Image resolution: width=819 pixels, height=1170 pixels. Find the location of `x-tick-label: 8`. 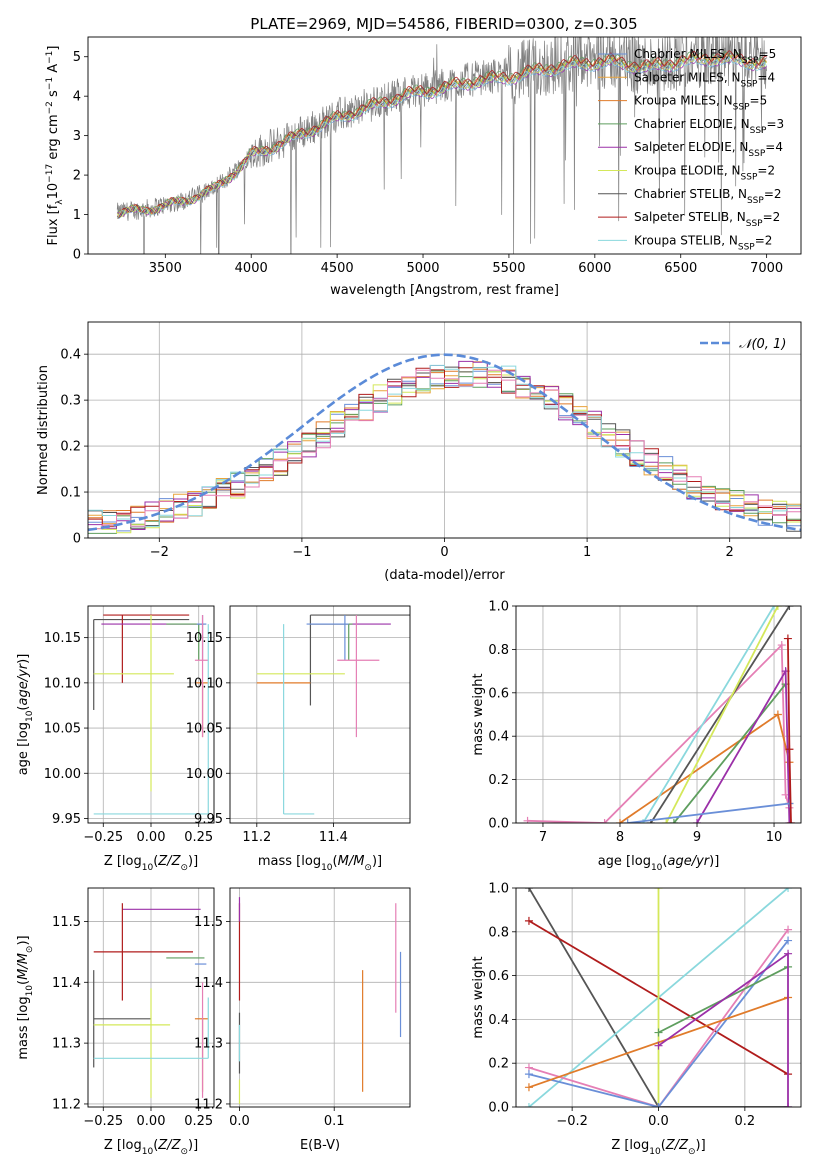

x-tick-label: 8 is located at coordinates (620, 837).